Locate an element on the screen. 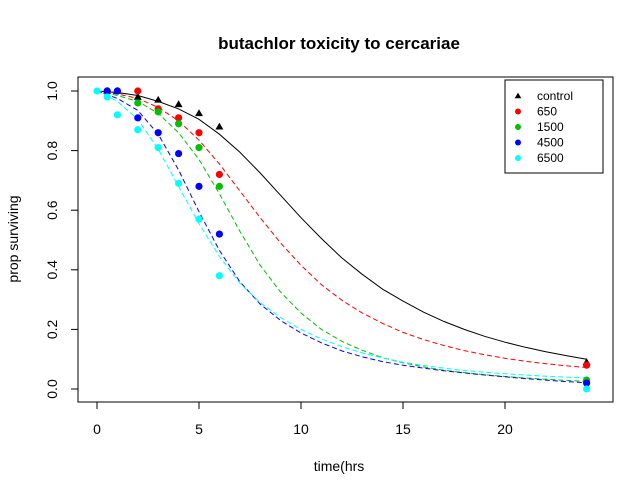 Image resolution: width=643 pixels, height=499 pixels. x-tick-label: 10 is located at coordinates (301, 429).